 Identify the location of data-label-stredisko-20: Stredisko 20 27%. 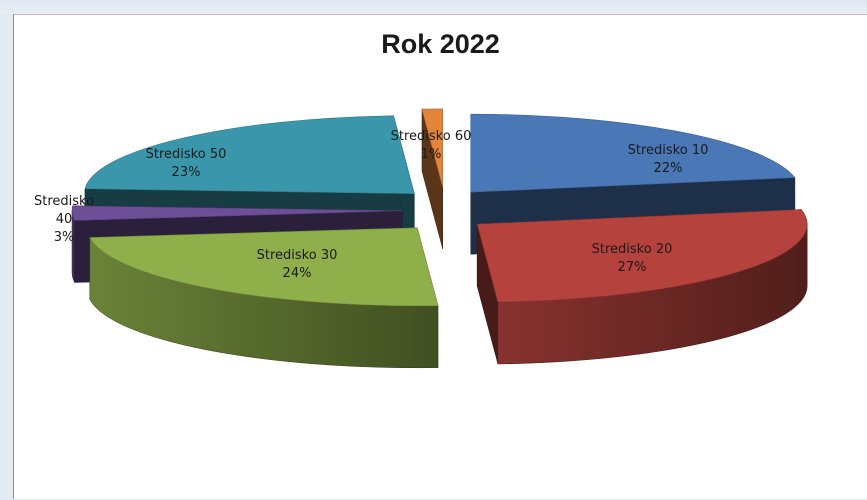
(632, 258).